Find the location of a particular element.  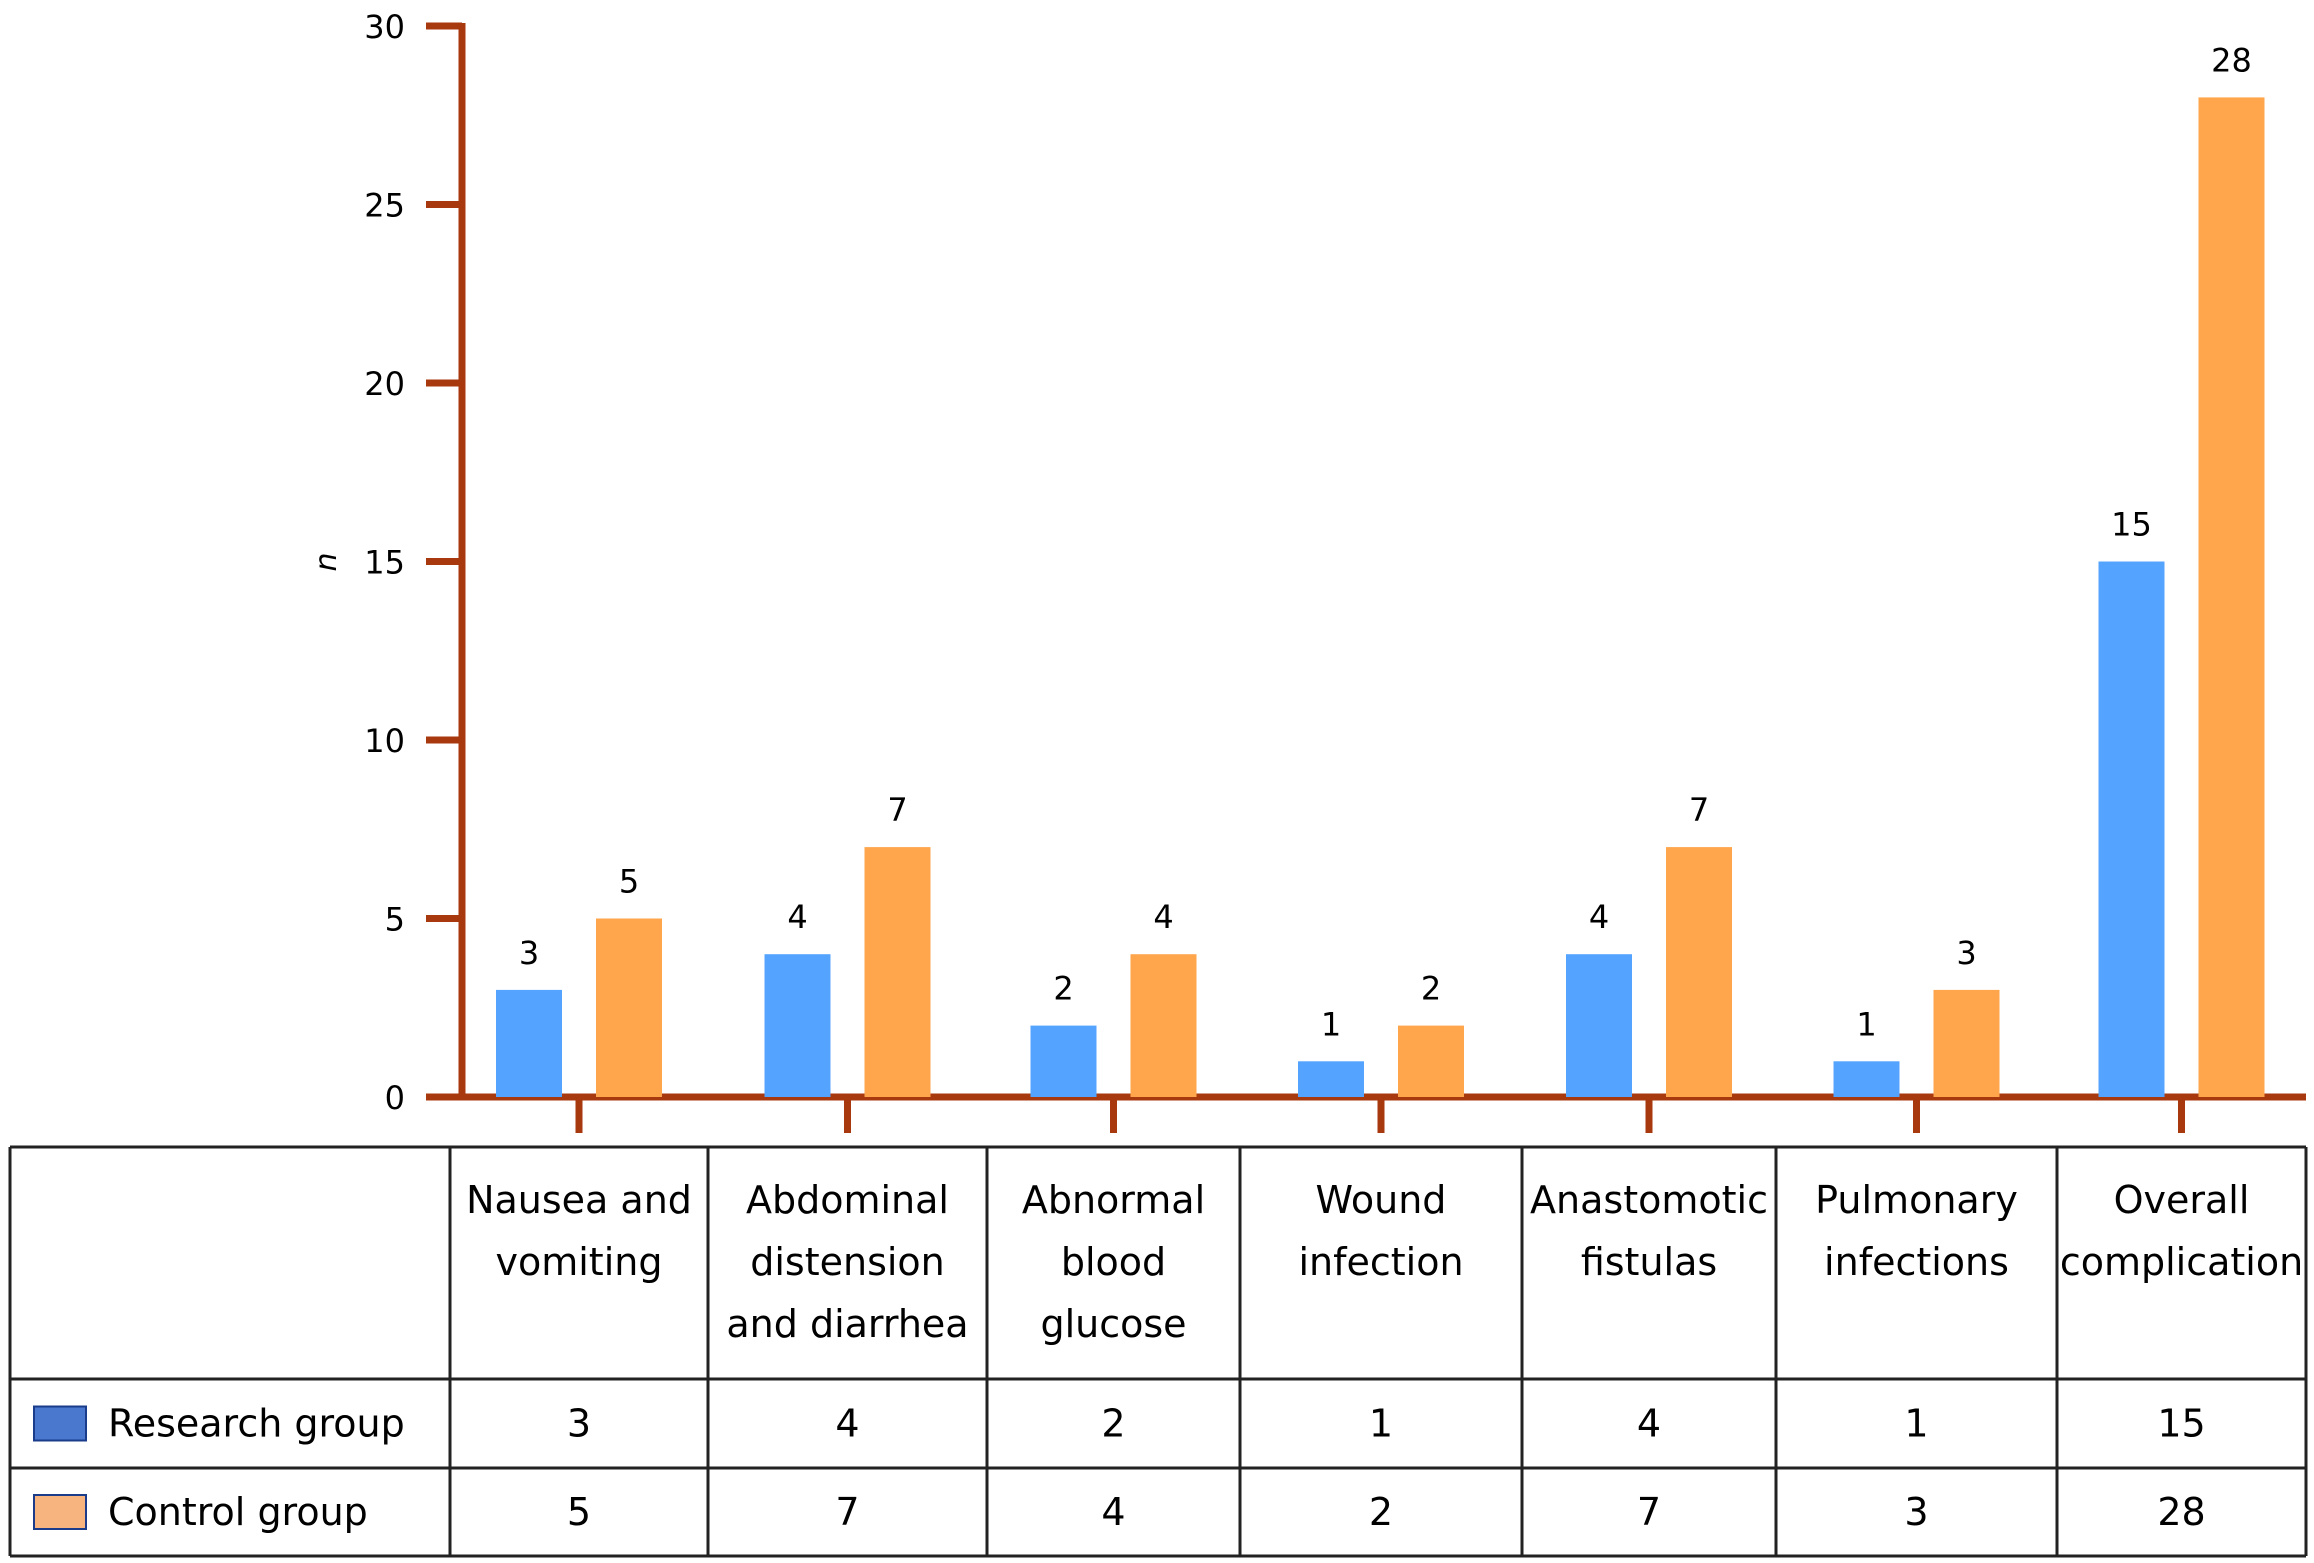

y-tick-label: 0 is located at coordinates (395, 1098).